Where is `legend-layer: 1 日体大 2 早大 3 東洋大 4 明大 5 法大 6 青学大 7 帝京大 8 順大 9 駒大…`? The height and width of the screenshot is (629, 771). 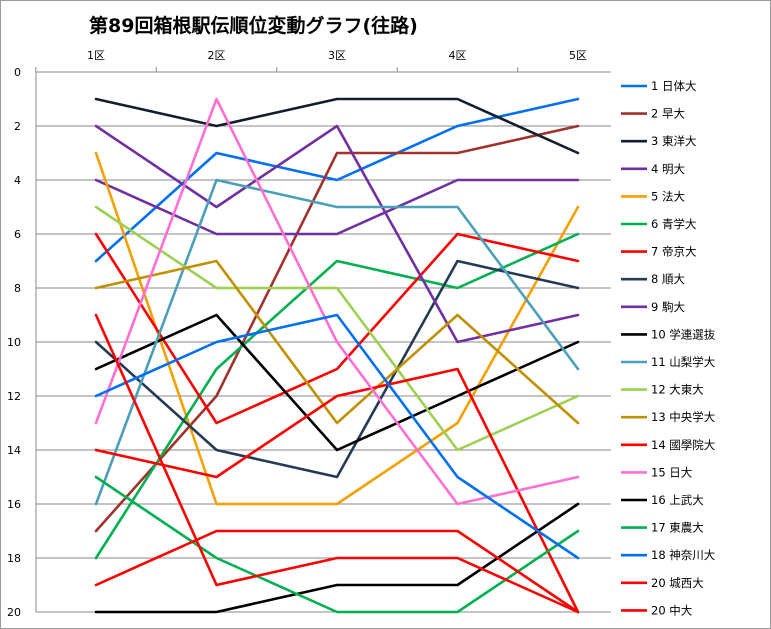 legend-layer: 1 日体大 2 早大 3 東洋大 4 明大 5 法大 6 青学大 7 帝京大 8 順大 9 駒大… is located at coordinates (668, 348).